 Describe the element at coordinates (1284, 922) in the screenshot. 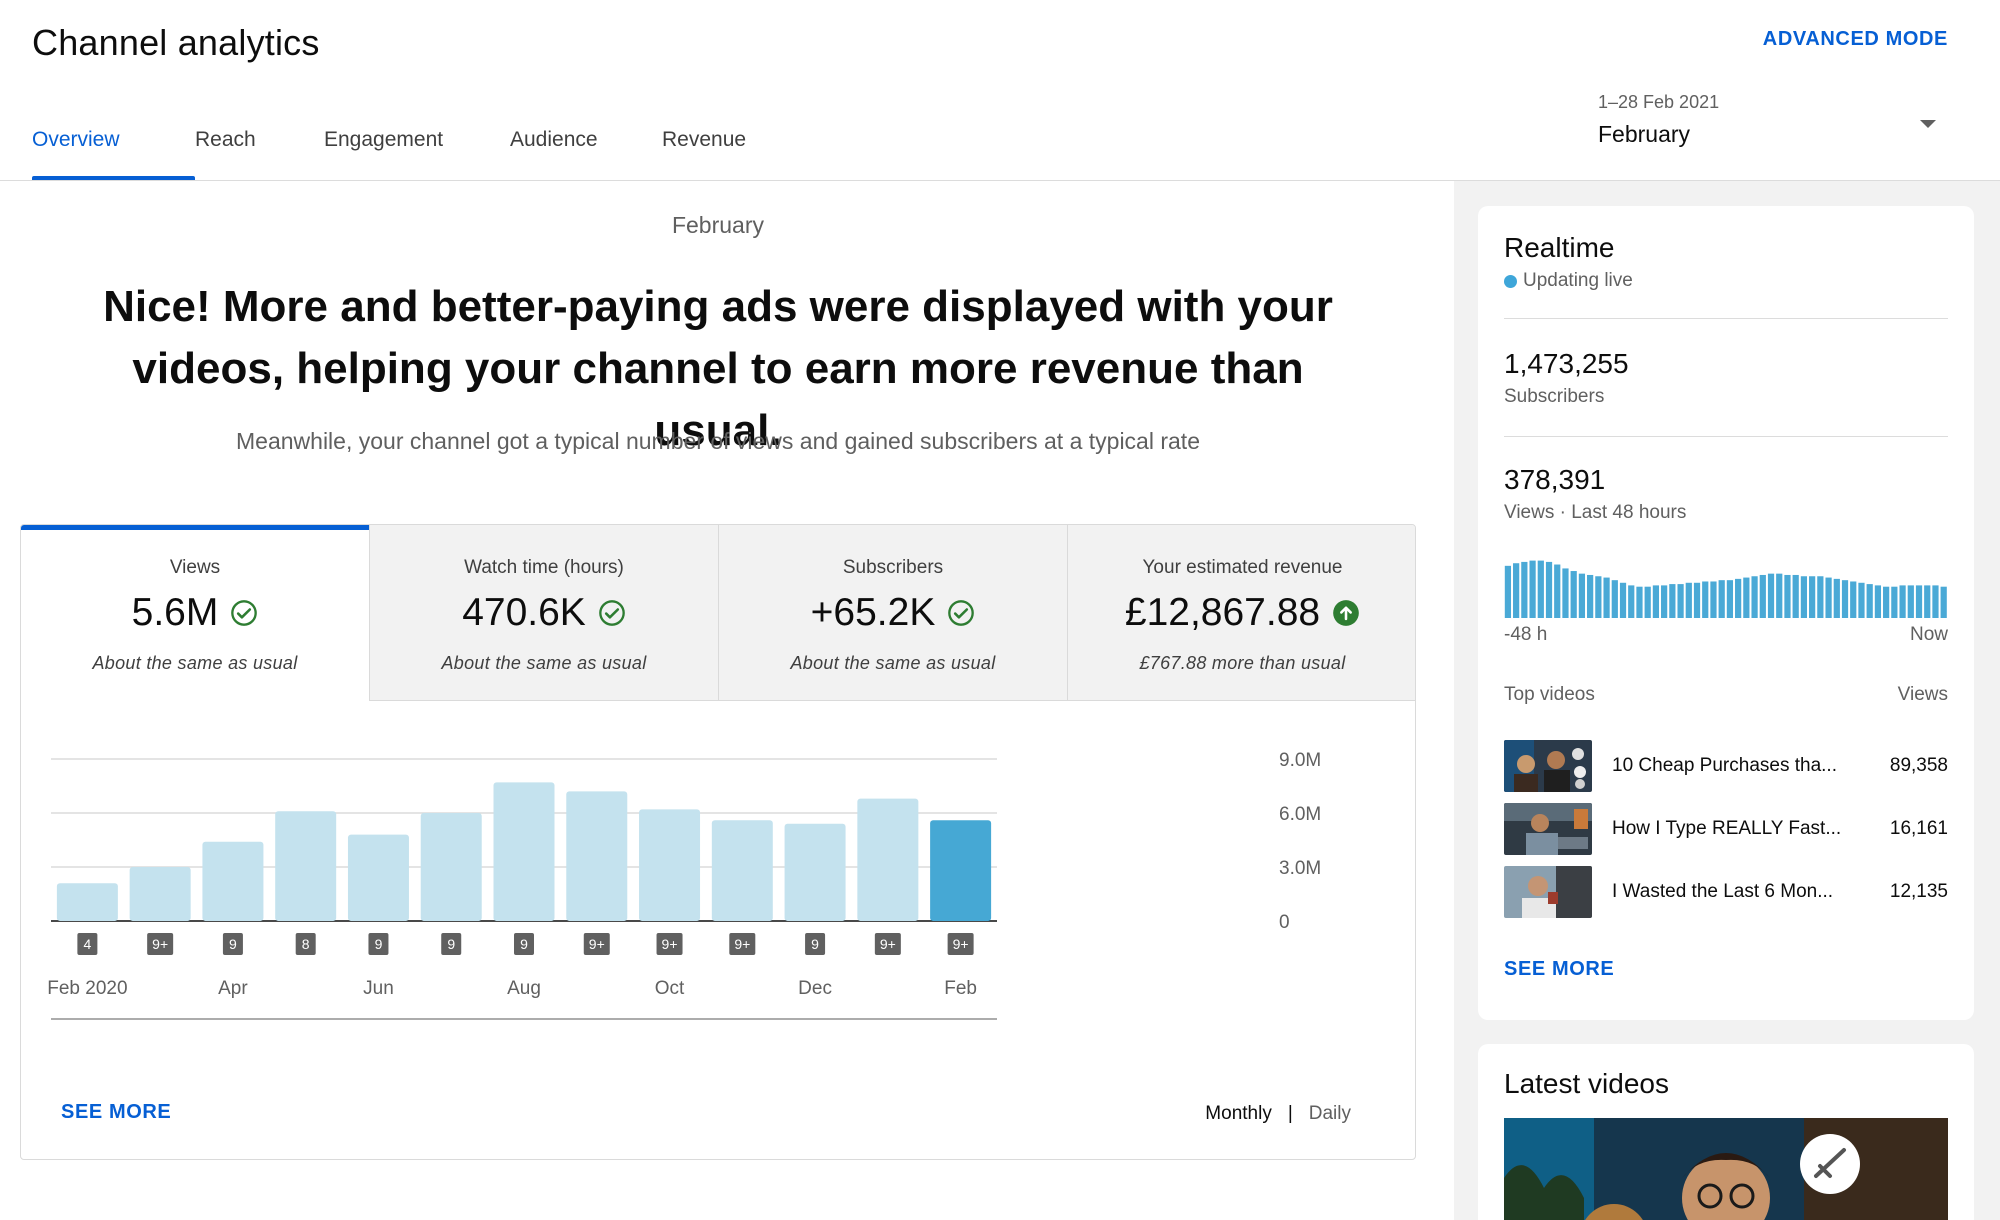

I see `y-tick-label: 0` at that location.